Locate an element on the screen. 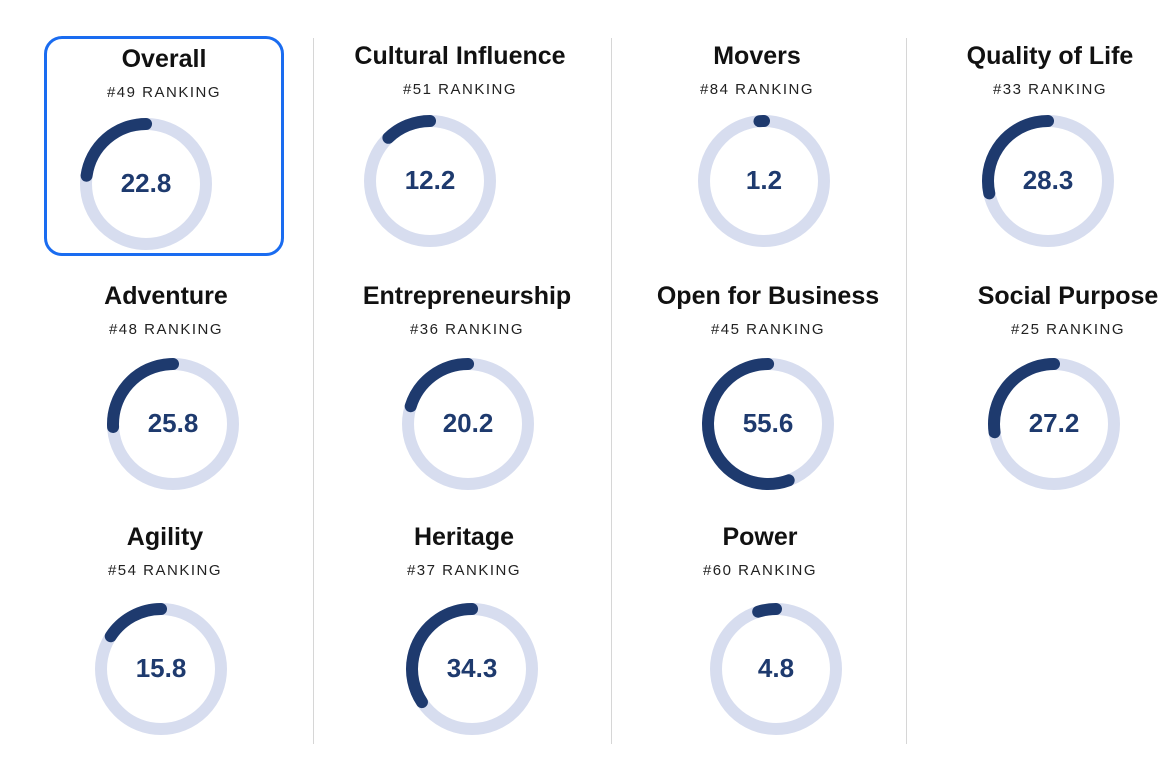 The width and height of the screenshot is (1170, 760). score-title: Movers is located at coordinates (757, 56).